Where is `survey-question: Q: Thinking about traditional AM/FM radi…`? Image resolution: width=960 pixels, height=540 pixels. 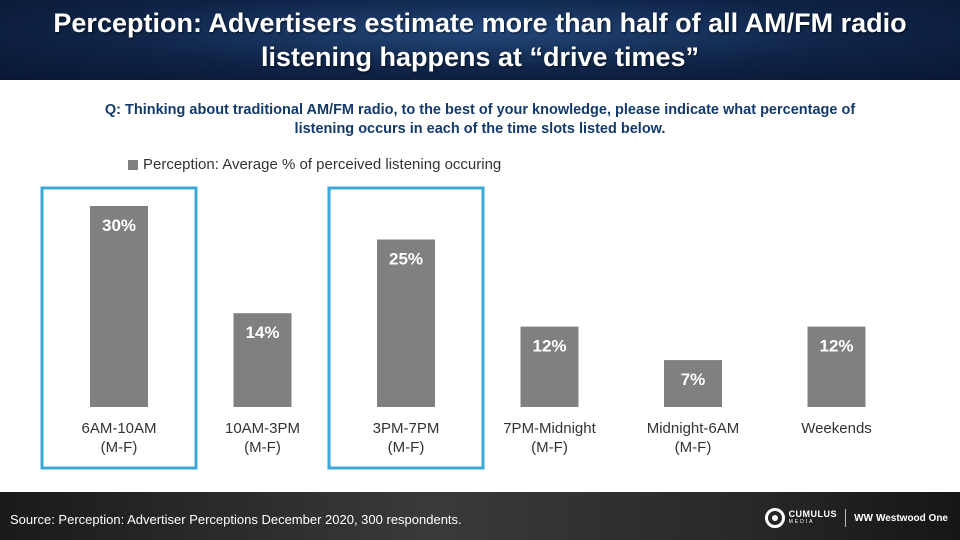 survey-question: Q: Thinking about traditional AM/FM radi… is located at coordinates (480, 119).